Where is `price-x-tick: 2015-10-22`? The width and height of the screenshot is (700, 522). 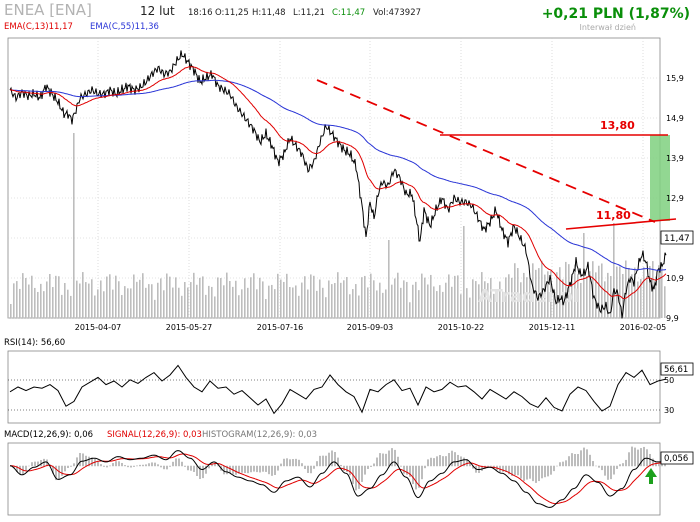 price-x-tick: 2015-10-22 is located at coordinates (461, 327).